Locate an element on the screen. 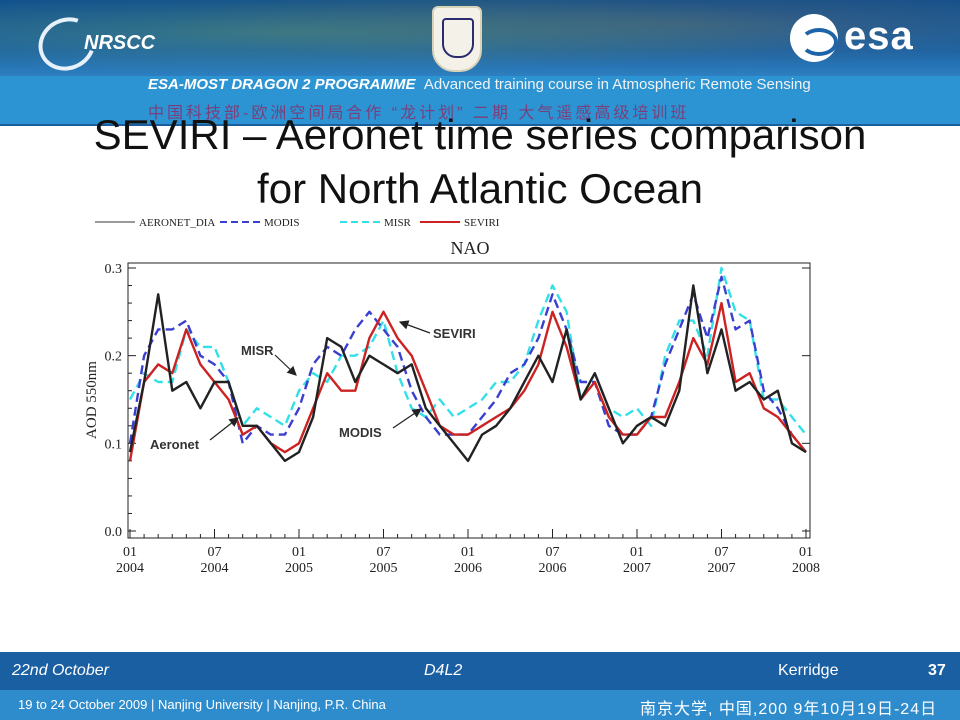  annotation-misr: MISR is located at coordinates (257, 350).